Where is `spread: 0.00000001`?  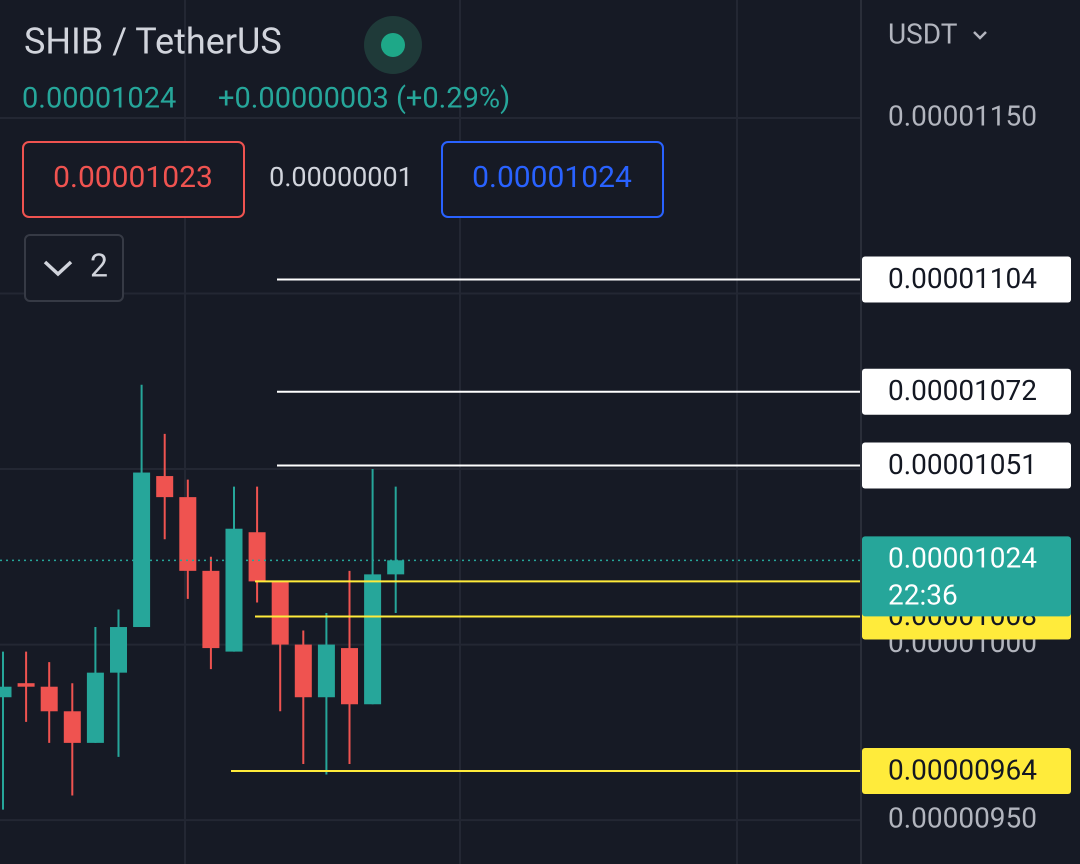 spread: 0.00000001 is located at coordinates (341, 177).